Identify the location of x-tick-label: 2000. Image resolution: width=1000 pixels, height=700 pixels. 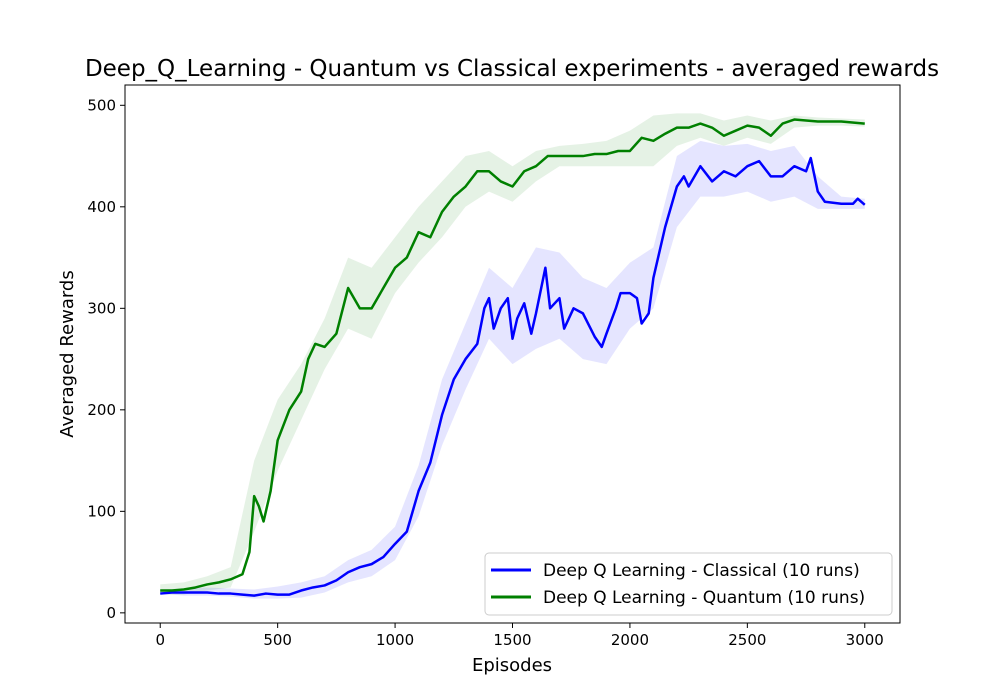
(630, 640).